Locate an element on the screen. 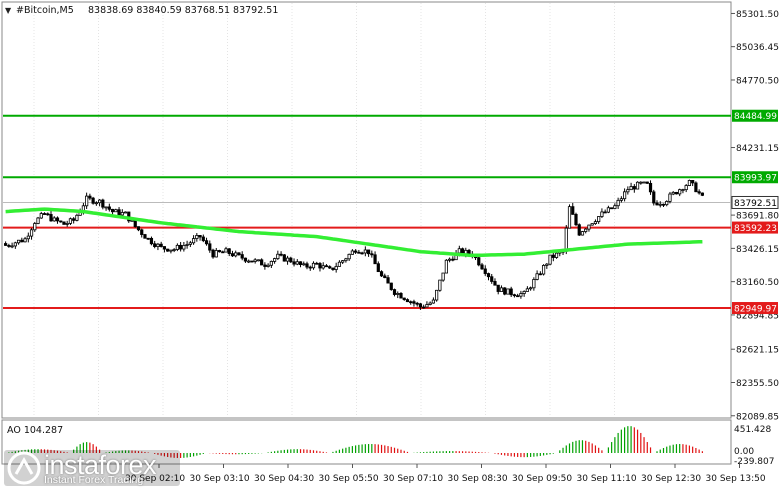 This screenshot has width=781, height=489. time-tick-label: 30 Sep 03:10 is located at coordinates (220, 479).